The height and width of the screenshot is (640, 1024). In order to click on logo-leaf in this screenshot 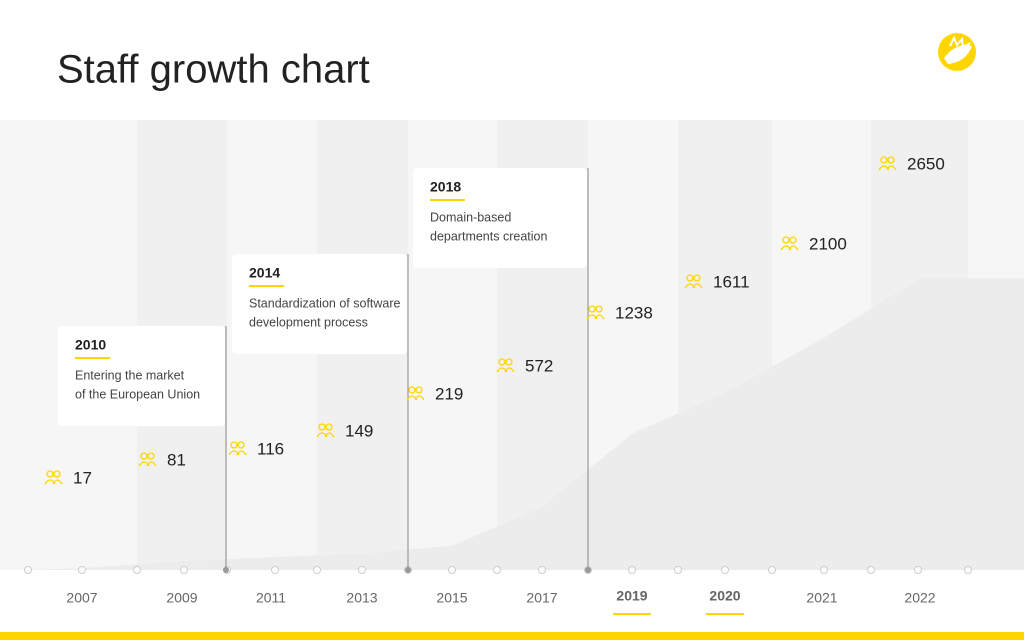, I will do `click(958, 54)`.